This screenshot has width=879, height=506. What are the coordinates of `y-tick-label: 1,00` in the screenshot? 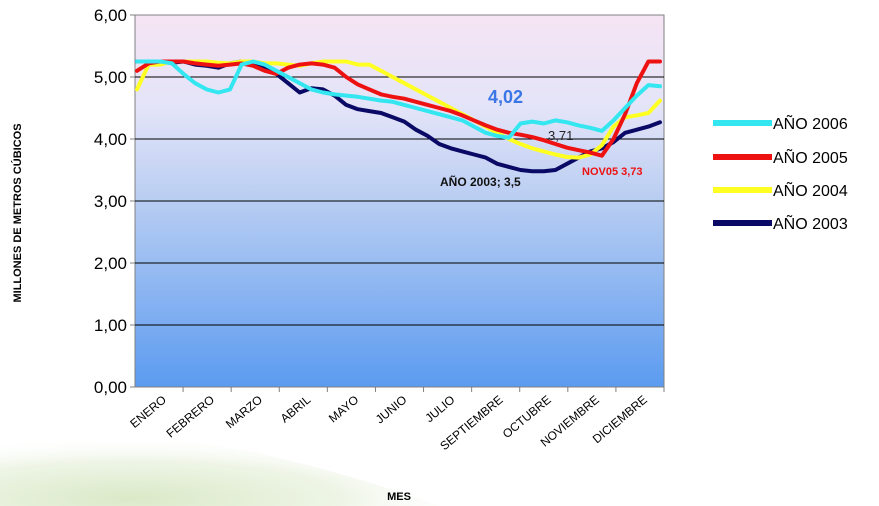 It's located at (110, 325).